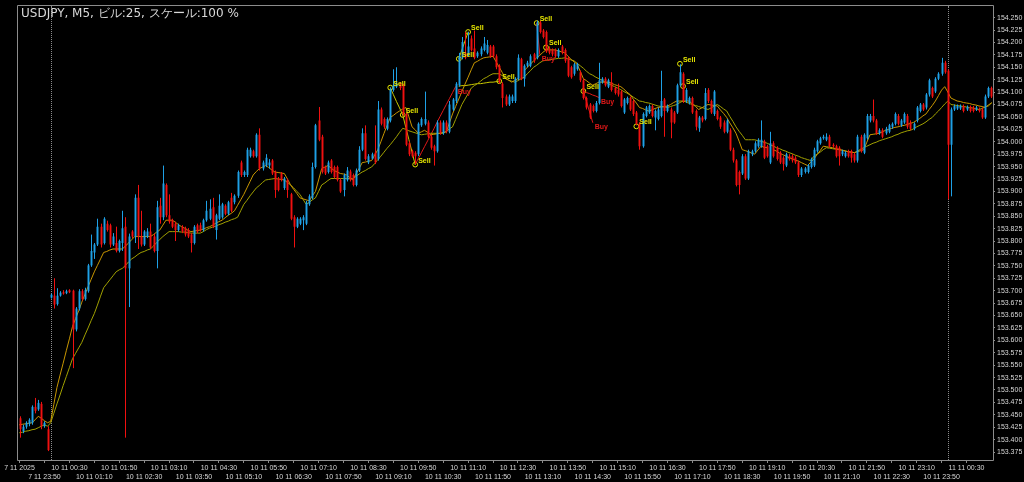 This screenshot has height=482, width=1024. Describe the element at coordinates (130, 13) in the screenshot. I see `chart-title: USDJPY, M5, ビル:25, スケール:100 %` at that location.